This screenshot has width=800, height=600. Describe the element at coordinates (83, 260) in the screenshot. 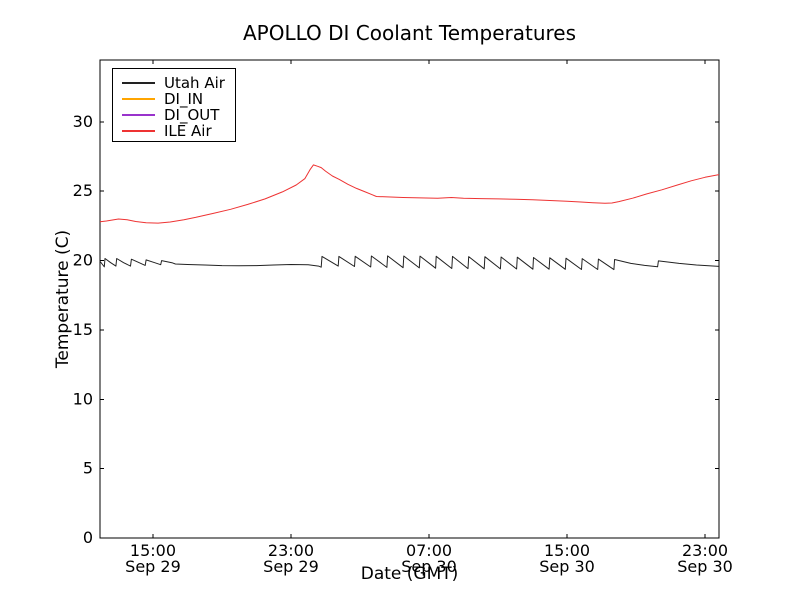

I see `y-tick-label: 20` at that location.